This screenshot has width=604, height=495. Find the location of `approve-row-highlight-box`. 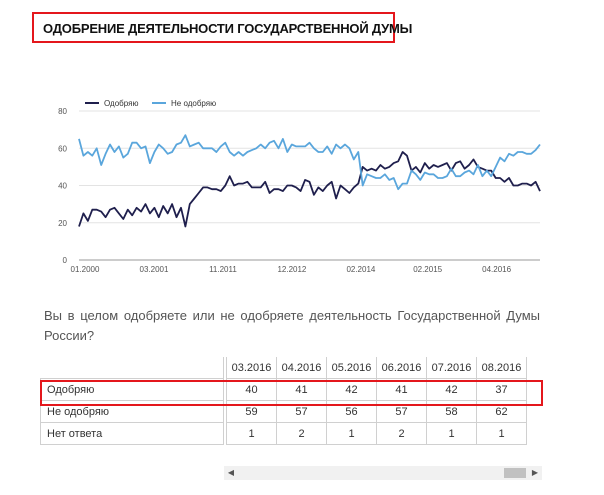

approve-row-highlight-box is located at coordinates (291, 393).